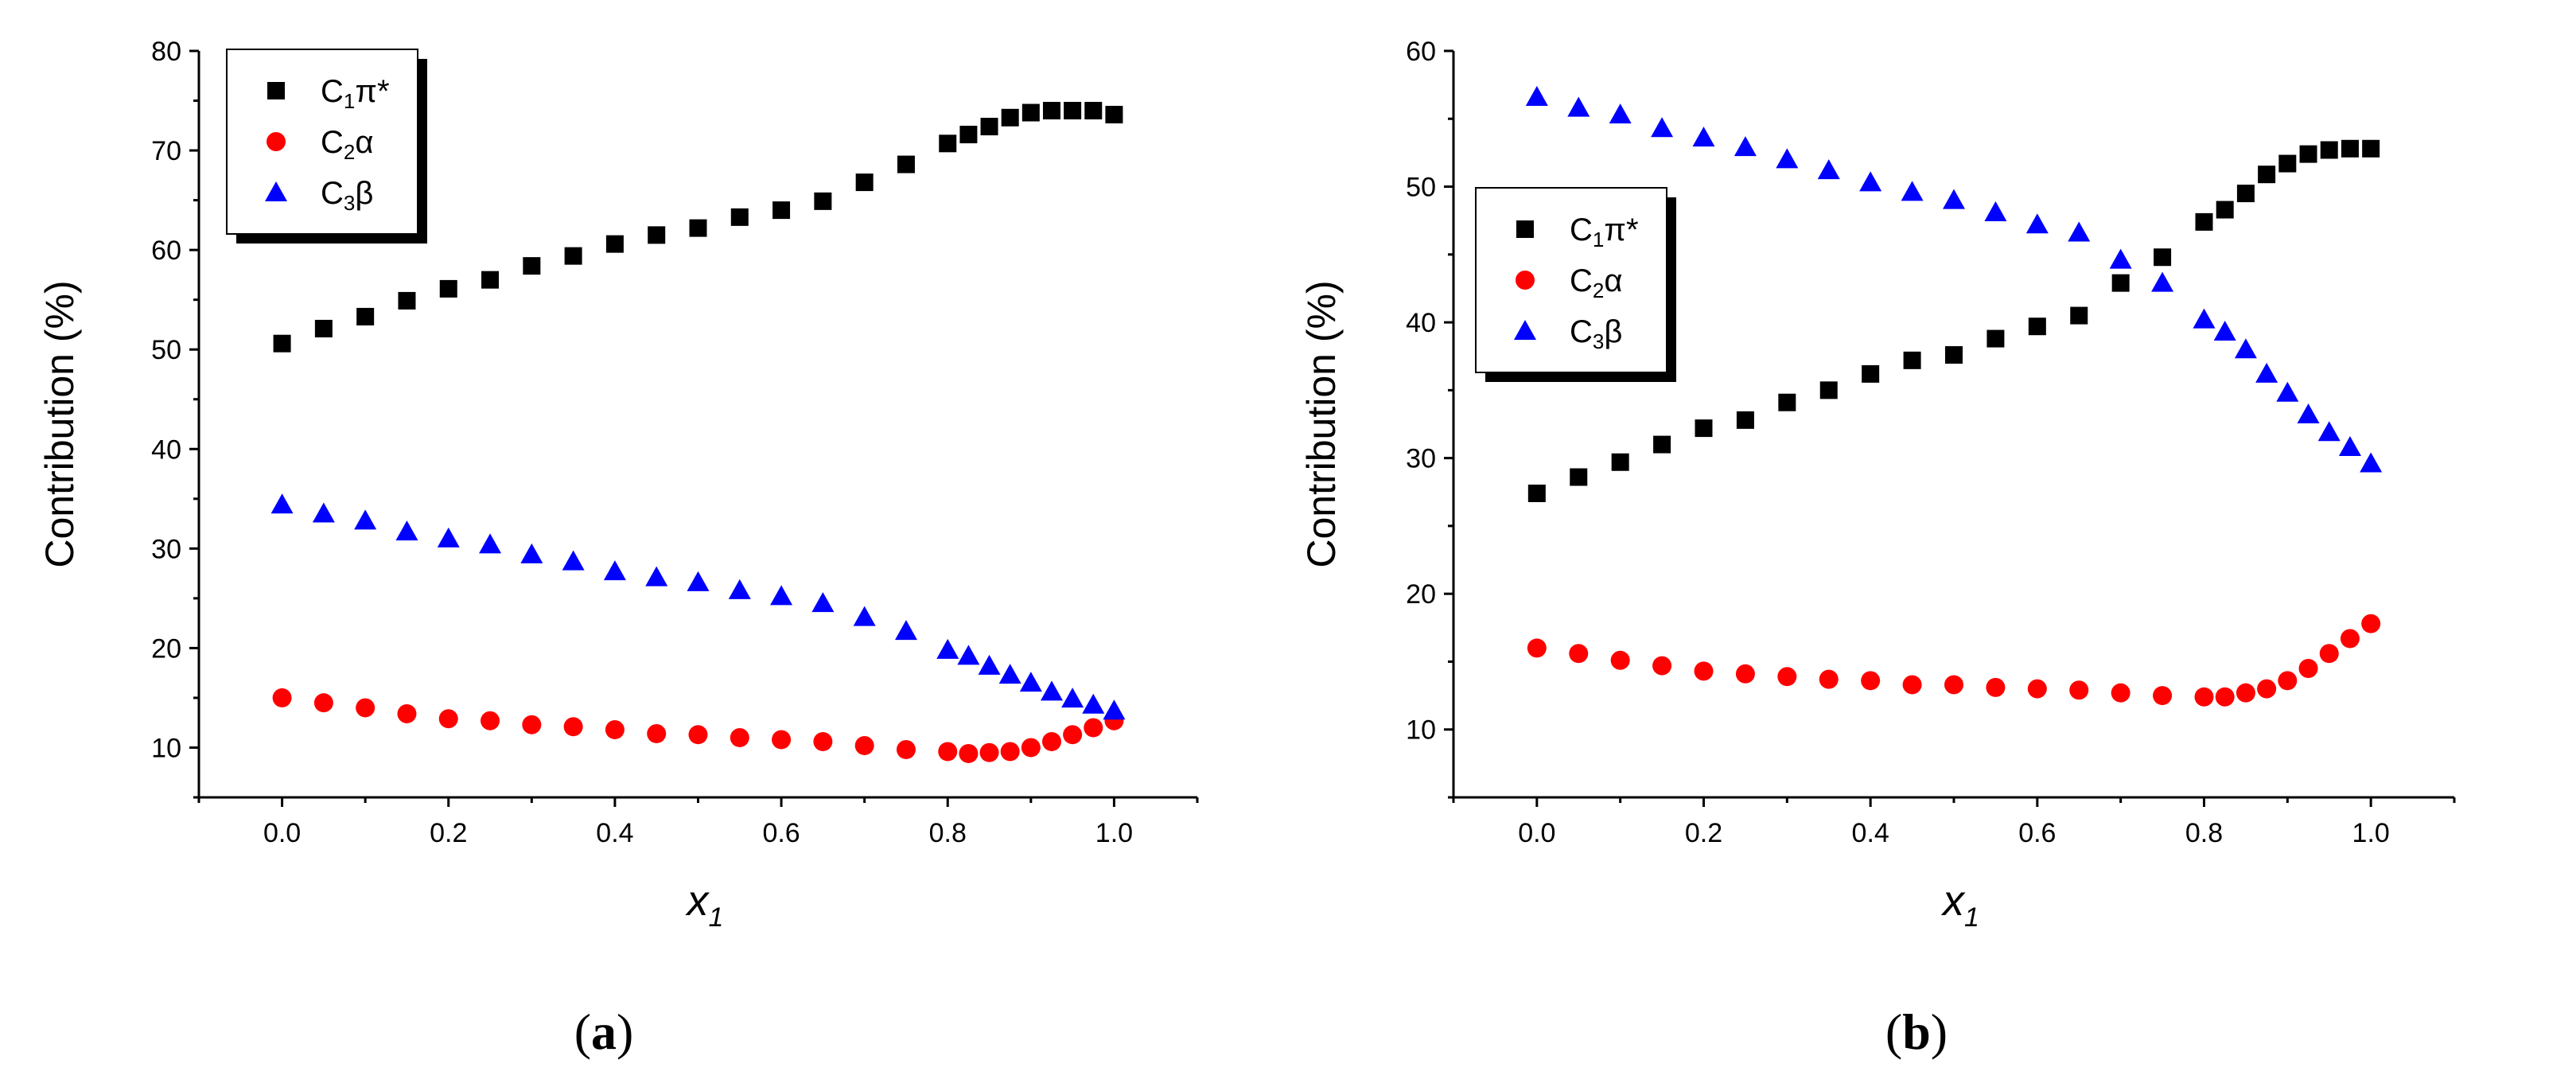 This screenshot has width=2576, height=1091. I want to click on legend-marker-s3, so click(1525, 330).